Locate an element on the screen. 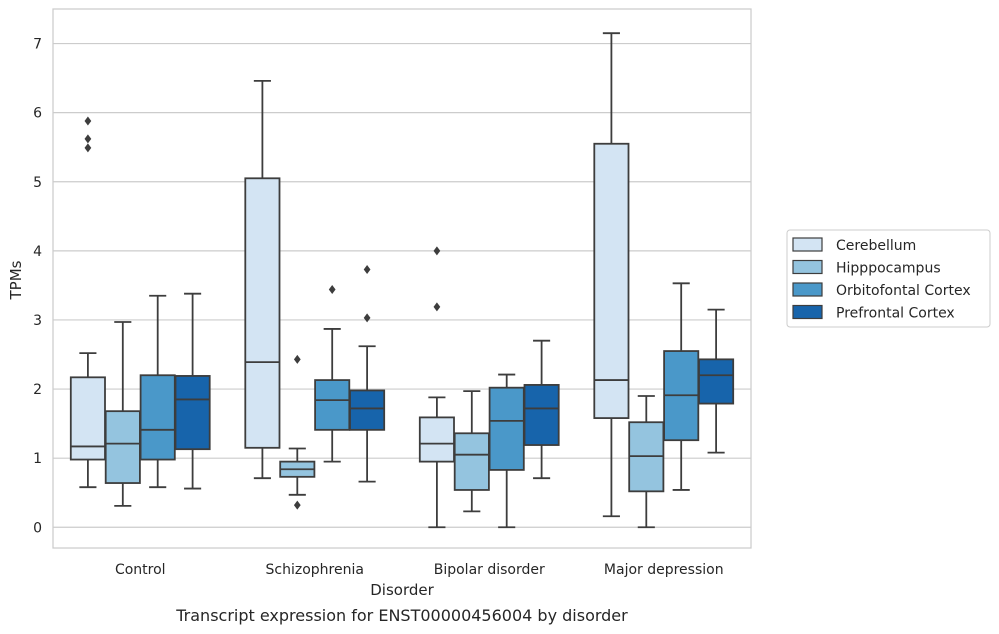 The height and width of the screenshot is (634, 999). y-tick-label: 5 is located at coordinates (37, 183).